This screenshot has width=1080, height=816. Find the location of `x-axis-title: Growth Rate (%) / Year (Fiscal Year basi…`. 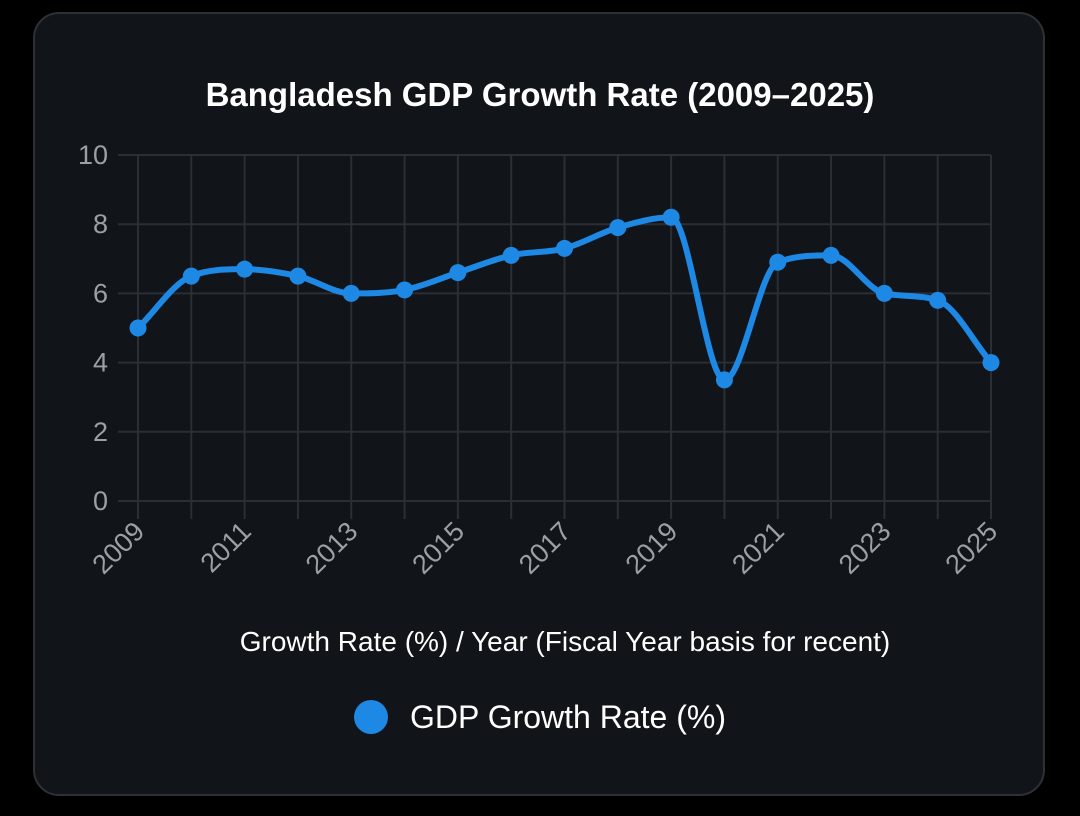

x-axis-title: Growth Rate (%) / Year (Fiscal Year basi… is located at coordinates (565, 641).